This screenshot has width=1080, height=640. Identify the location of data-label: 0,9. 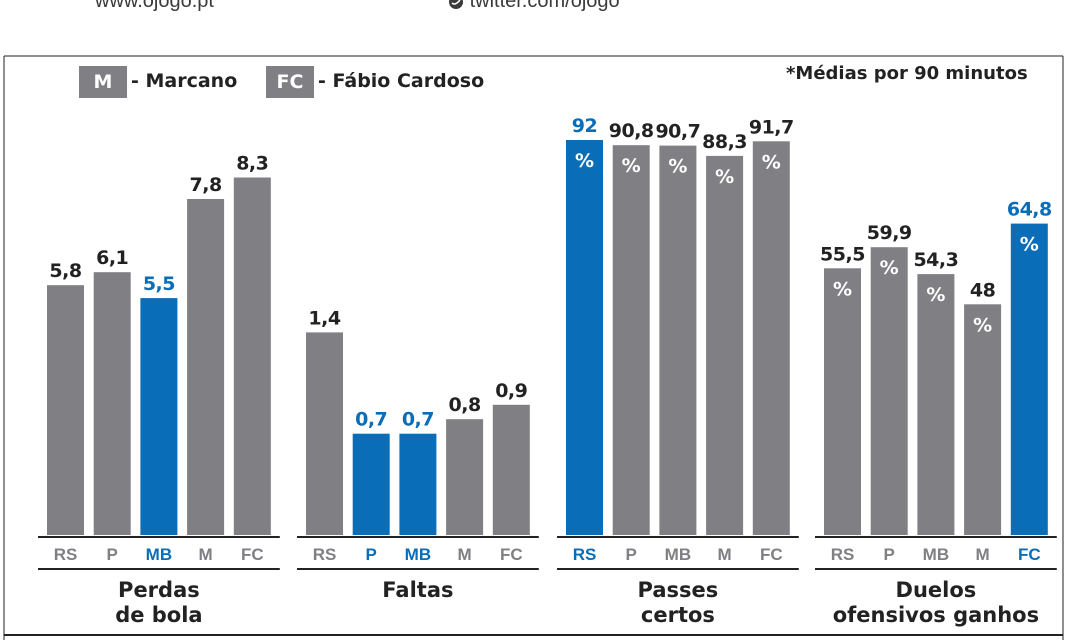
(511, 391).